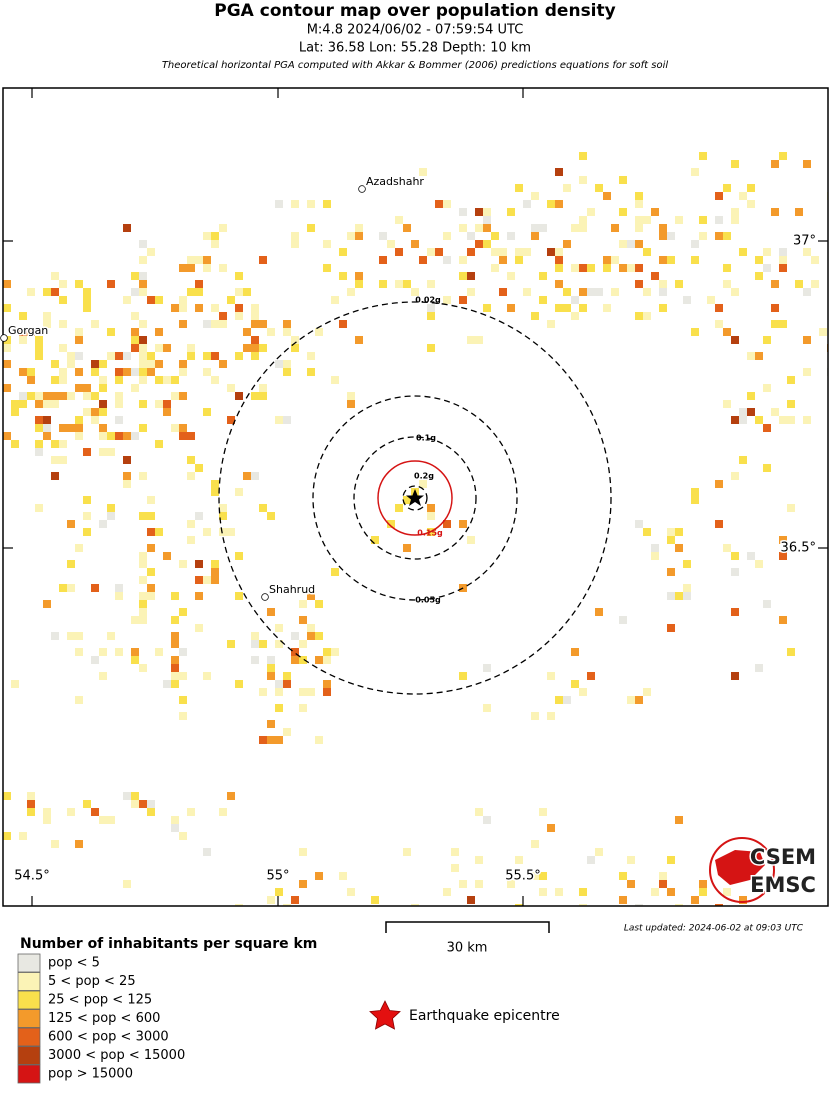  I want to click on legend-label: 3000 < pop < 15000, so click(116, 1055).